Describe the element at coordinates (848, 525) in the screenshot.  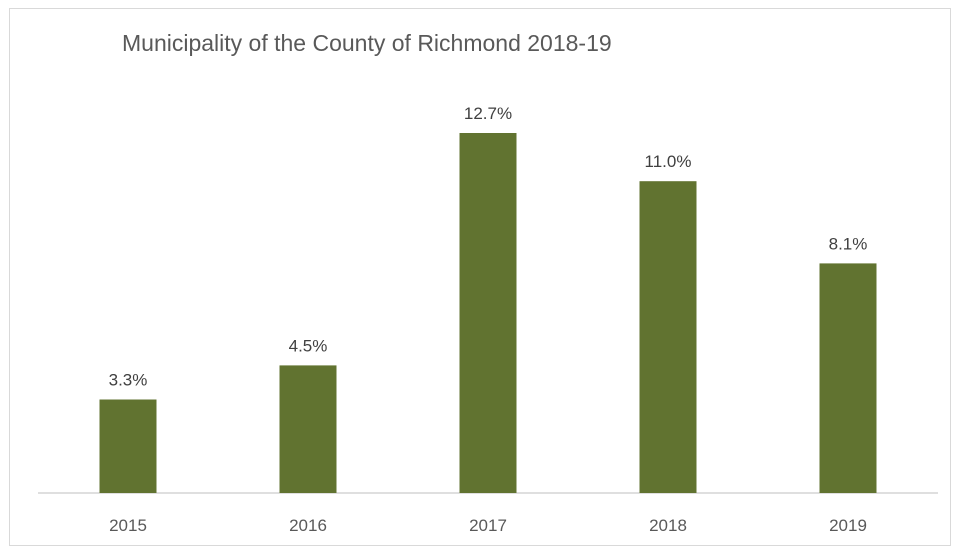
I see `x-tick-label-2019: 2019` at that location.